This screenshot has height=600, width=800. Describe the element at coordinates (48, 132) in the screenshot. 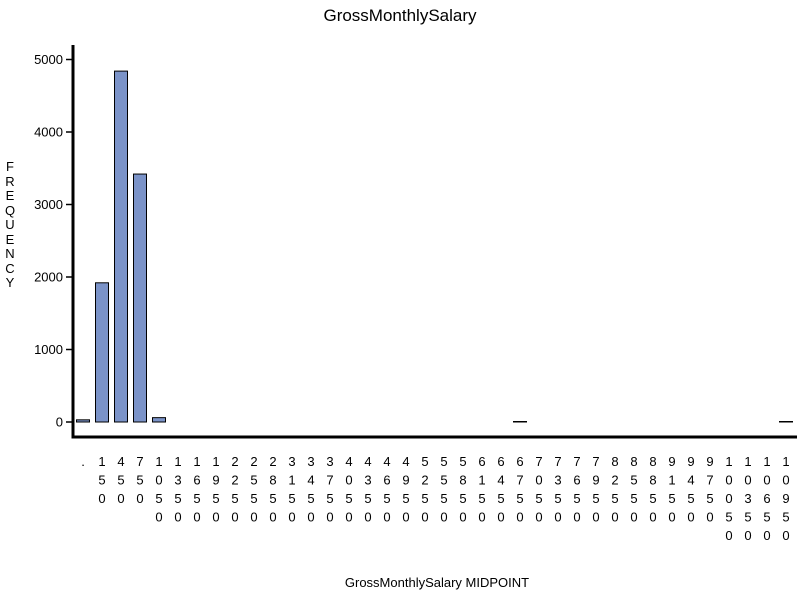

I see `y-tick-label: 4000` at that location.